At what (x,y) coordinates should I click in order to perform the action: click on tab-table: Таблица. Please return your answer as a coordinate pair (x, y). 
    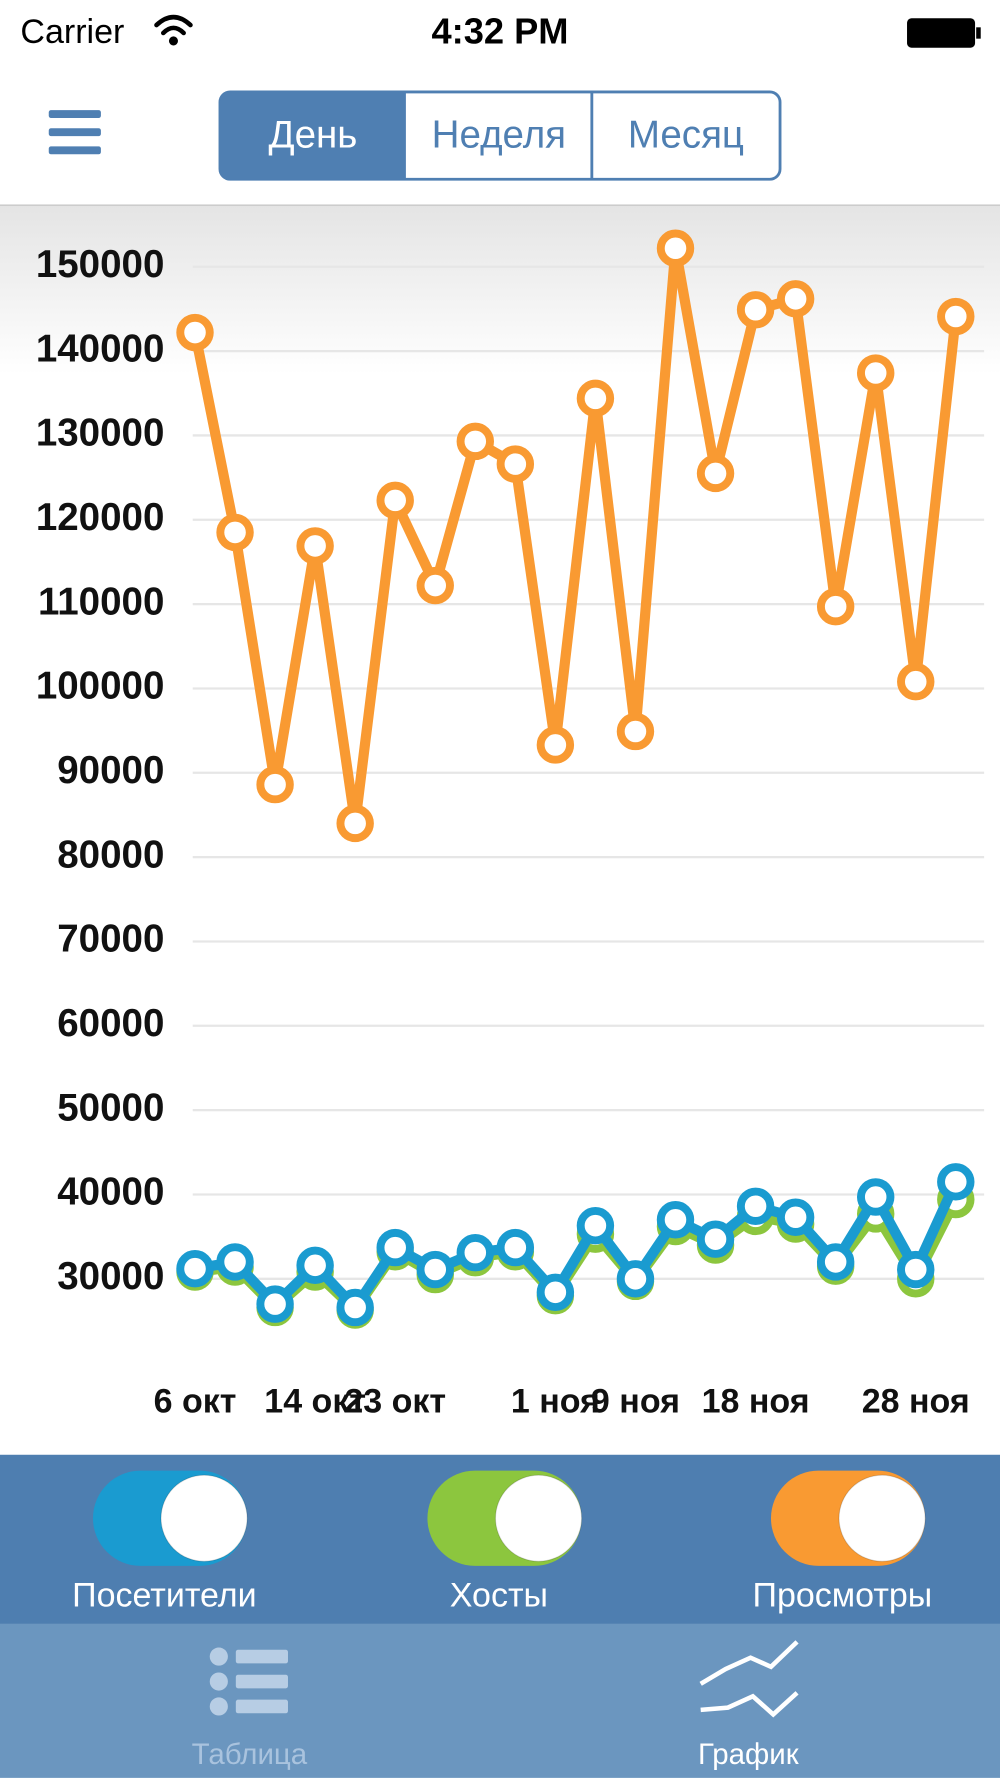
    Looking at the image, I should click on (250, 1754).